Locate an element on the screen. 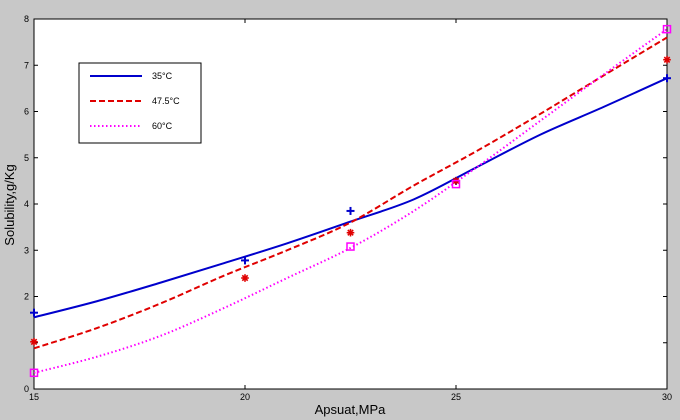  y-tick-label: 6 is located at coordinates (26, 112).